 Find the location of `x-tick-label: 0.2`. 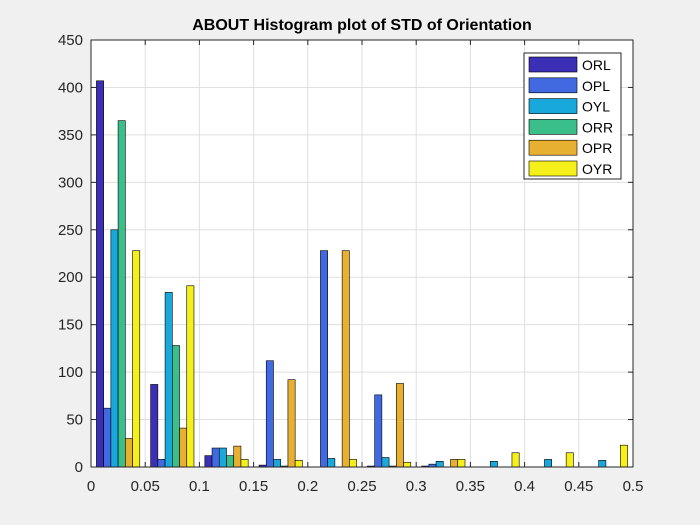

x-tick-label: 0.2 is located at coordinates (307, 486).